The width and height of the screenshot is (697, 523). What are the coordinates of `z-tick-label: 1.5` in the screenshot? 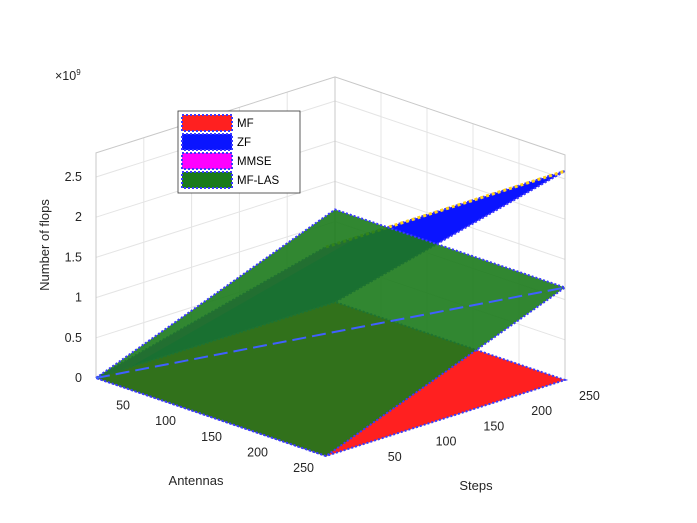 It's located at (73, 257).